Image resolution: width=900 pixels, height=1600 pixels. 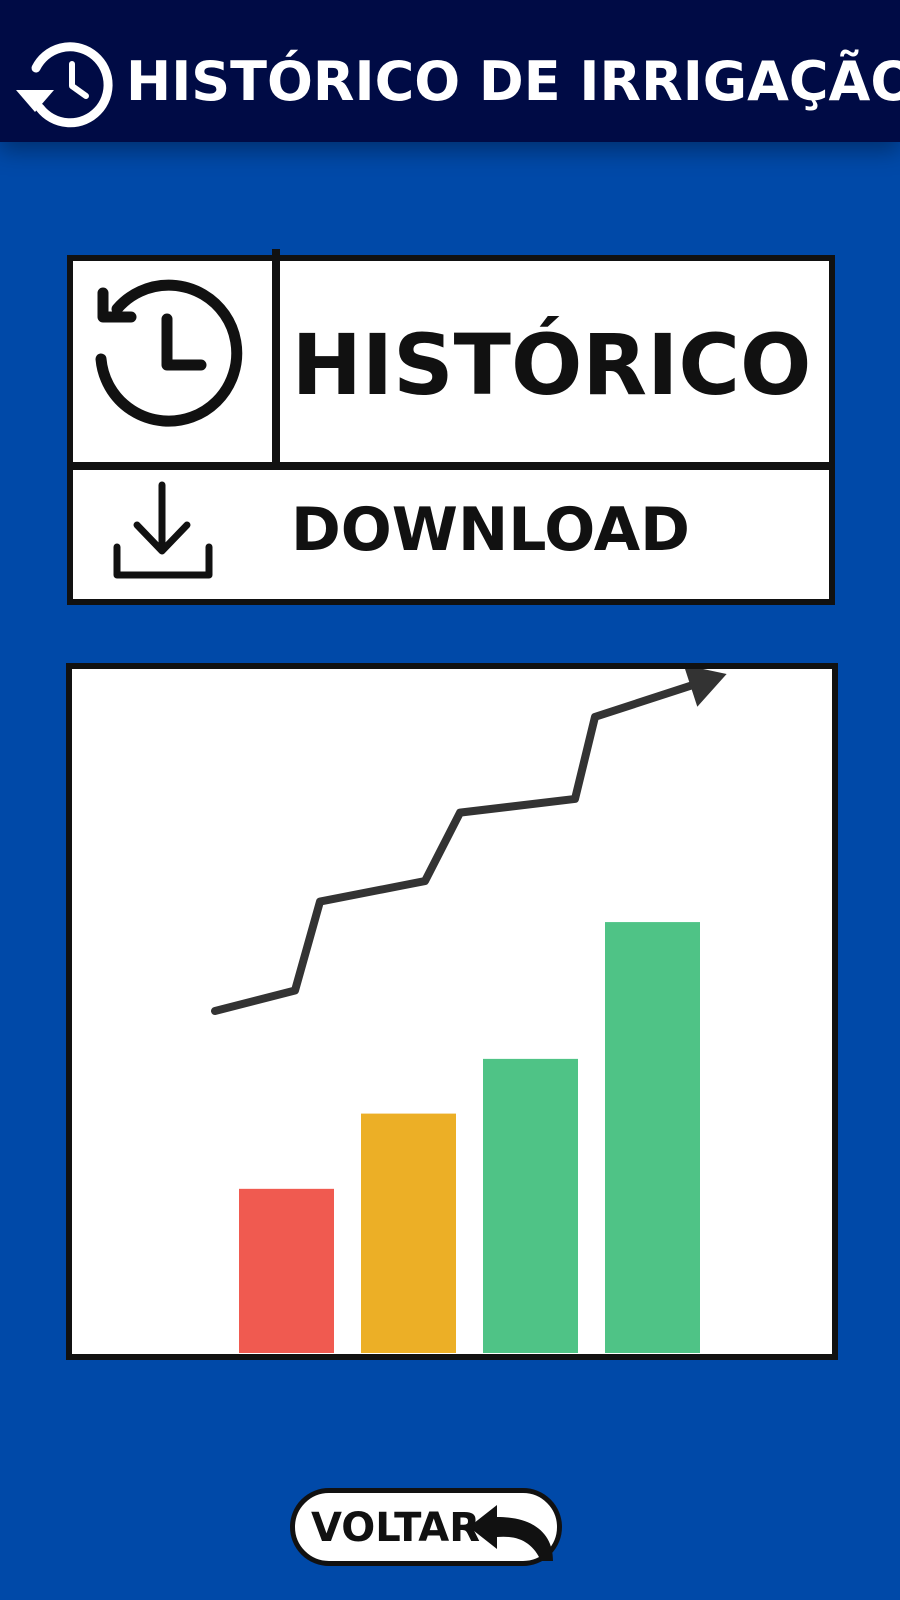 I want to click on history-icon, so click(x=64, y=84).